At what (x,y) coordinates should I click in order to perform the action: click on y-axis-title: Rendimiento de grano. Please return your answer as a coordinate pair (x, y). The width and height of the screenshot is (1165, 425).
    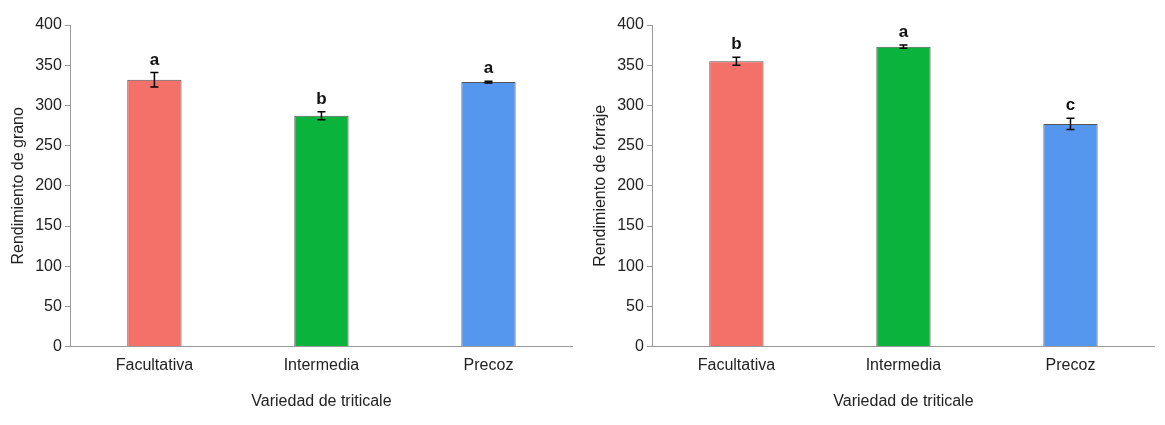
    Looking at the image, I should click on (18, 185).